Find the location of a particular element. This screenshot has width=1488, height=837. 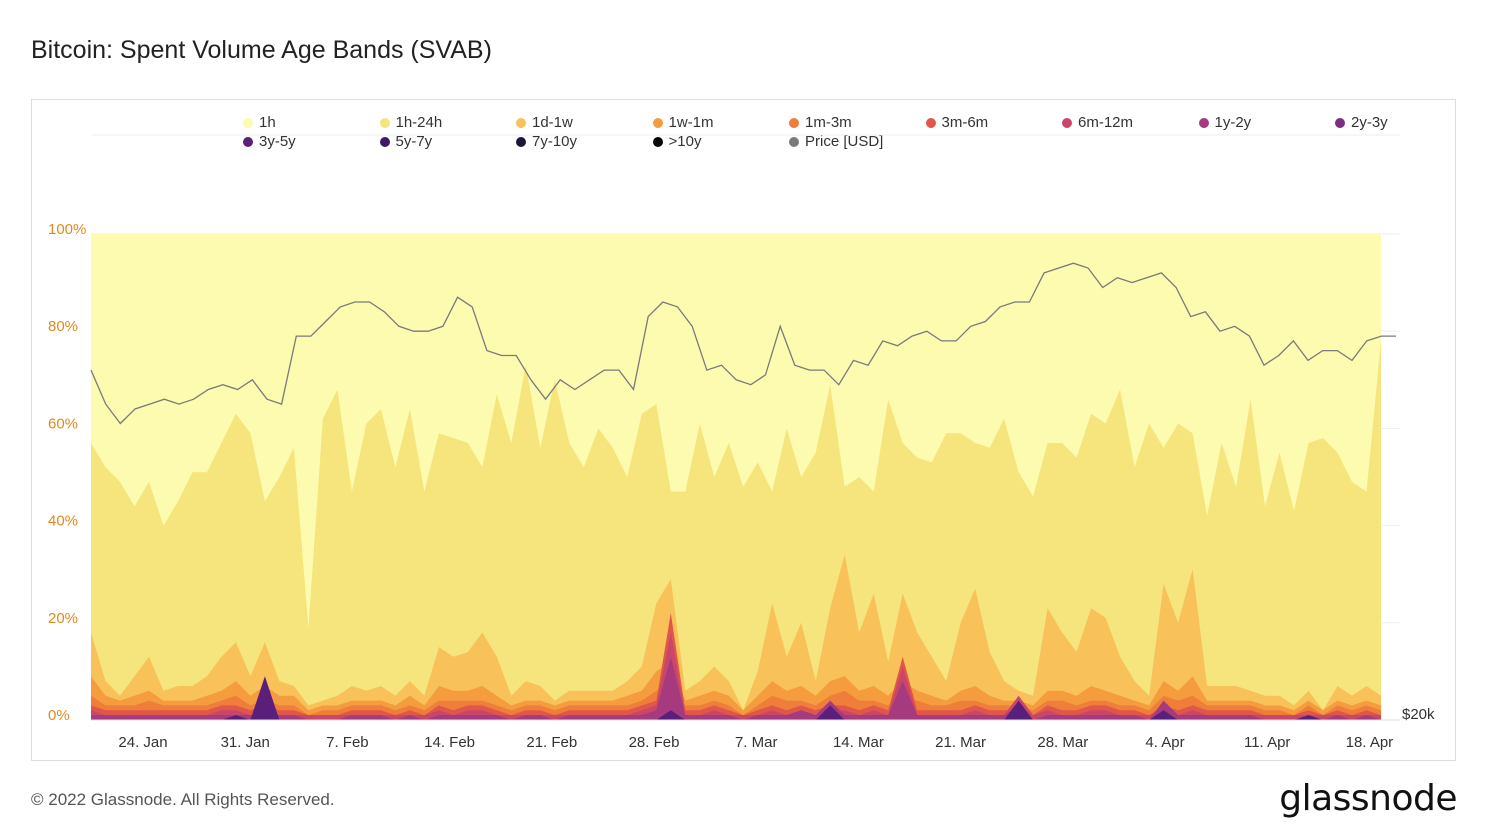

legend-item-1m-3m: 1m-3m is located at coordinates (857, 122).